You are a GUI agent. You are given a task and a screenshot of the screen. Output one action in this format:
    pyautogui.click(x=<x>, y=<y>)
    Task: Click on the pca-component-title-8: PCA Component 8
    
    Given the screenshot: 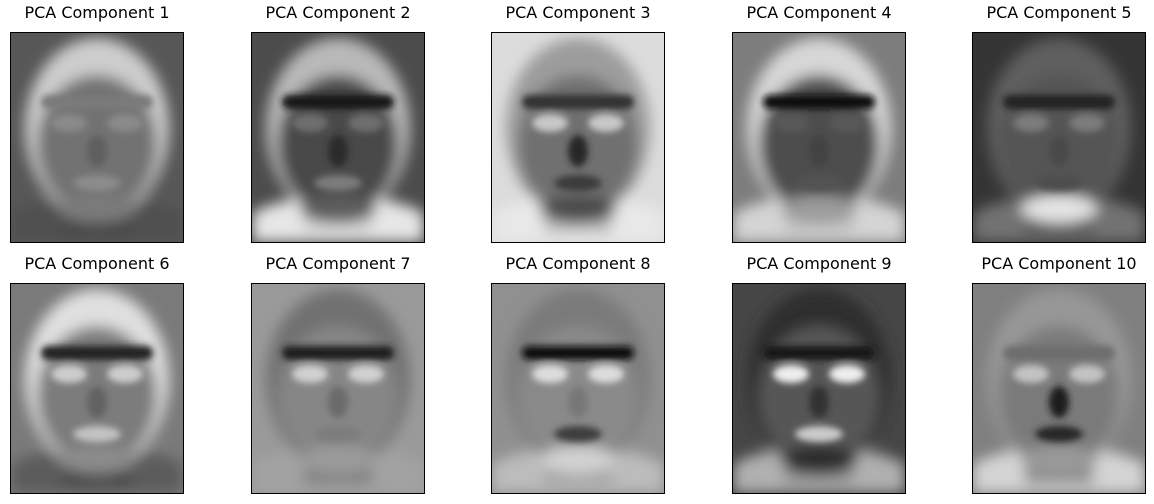 What is the action you would take?
    pyautogui.click(x=578, y=263)
    